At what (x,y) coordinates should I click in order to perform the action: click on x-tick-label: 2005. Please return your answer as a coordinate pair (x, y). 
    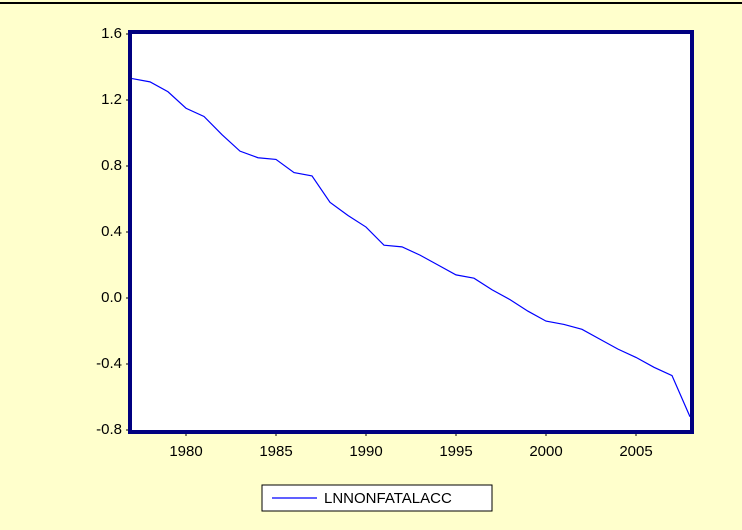
    Looking at the image, I should click on (635, 451).